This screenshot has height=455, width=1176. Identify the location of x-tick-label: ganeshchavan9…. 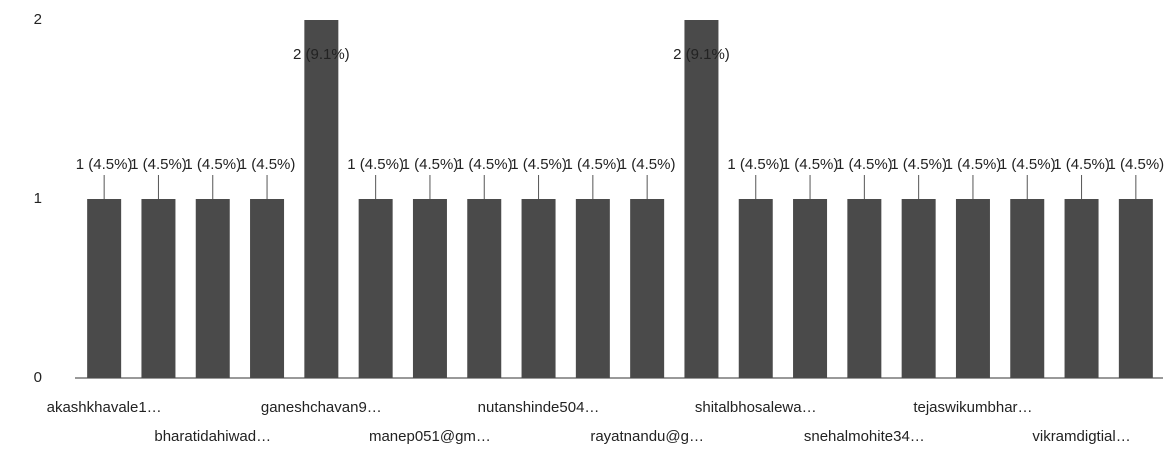
(321, 407).